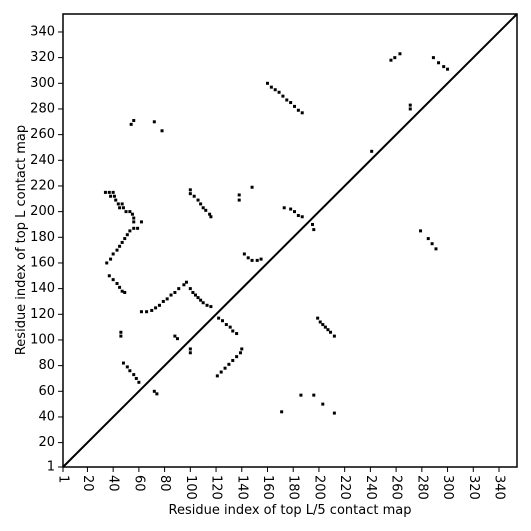  Describe the element at coordinates (42, 262) in the screenshot. I see `y-tick-label: 160` at that location.